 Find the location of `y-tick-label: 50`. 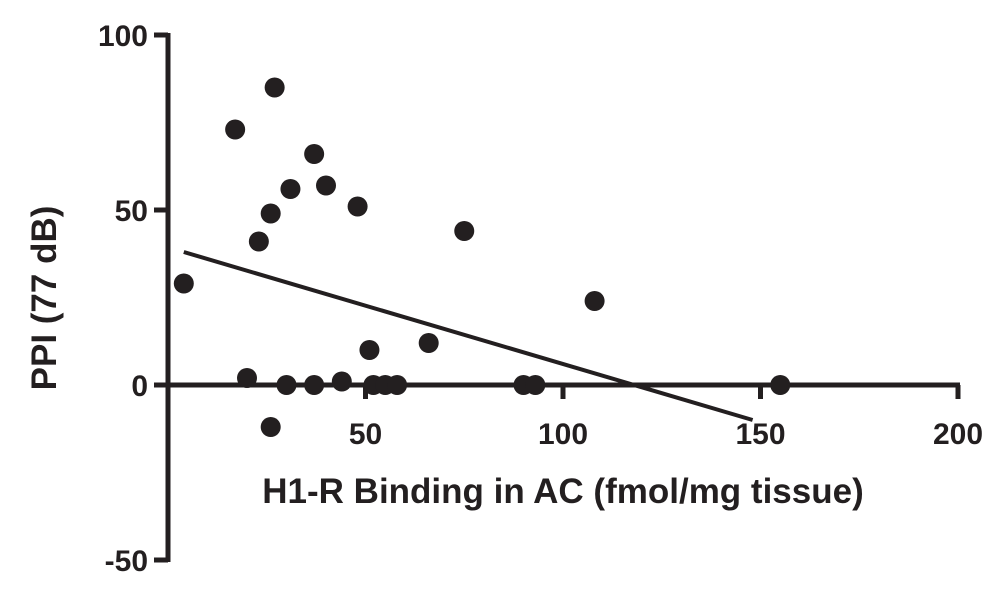

y-tick-label: 50 is located at coordinates (131, 211).